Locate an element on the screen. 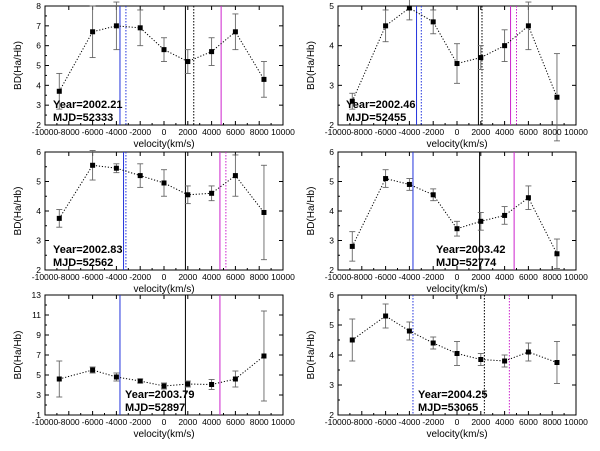 Image resolution: width=600 pixels, height=451 pixels. annotation-mjd: MJD=53065 is located at coordinates (448, 408).